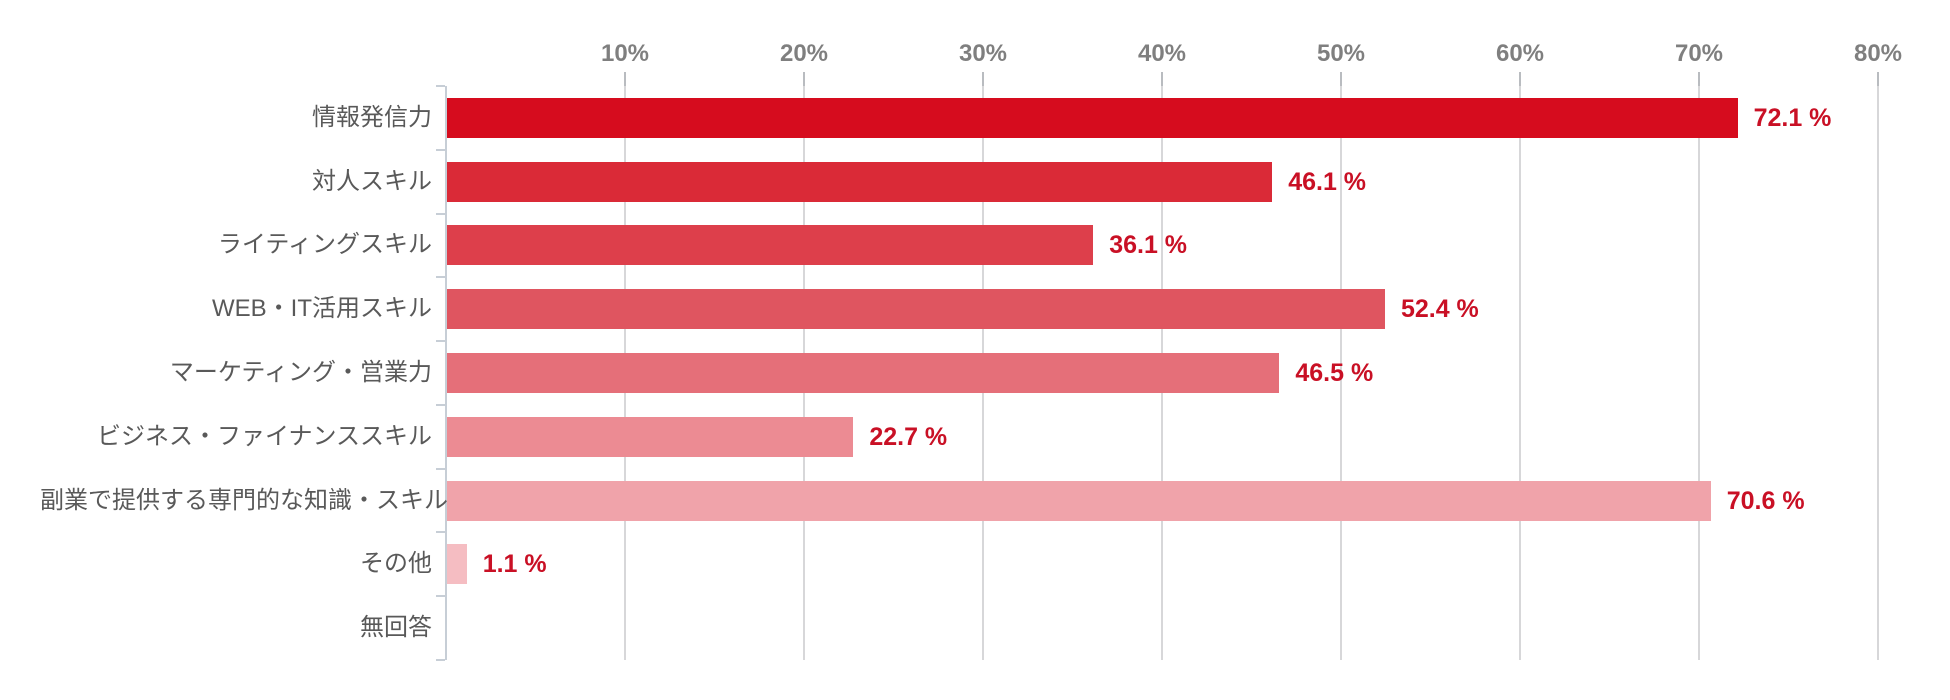 Image resolution: width=1950 pixels, height=700 pixels. Describe the element at coordinates (372, 117) in the screenshot. I see `category-label: 情報発信力` at that location.